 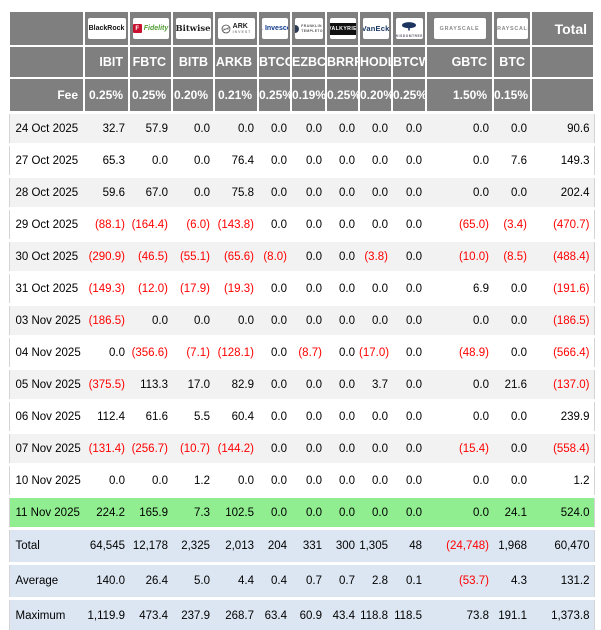 What do you see at coordinates (46, 320) in the screenshot?
I see `date-cell: 03 Nov 2025` at bounding box center [46, 320].